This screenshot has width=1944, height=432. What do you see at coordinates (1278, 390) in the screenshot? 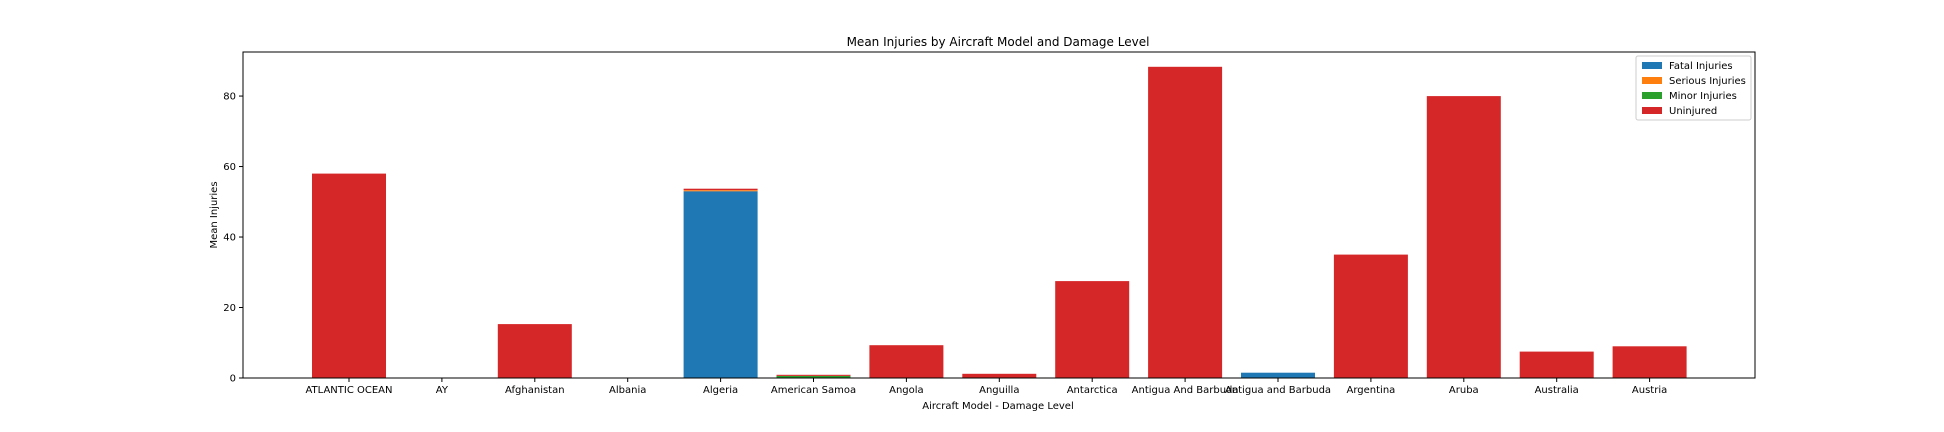
I see `x-tick-label: Antigua and Barbuda` at bounding box center [1278, 390].